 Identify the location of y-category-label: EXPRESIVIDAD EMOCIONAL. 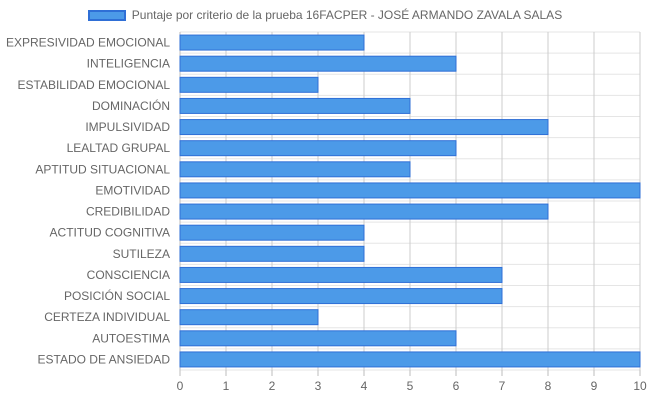
(88, 43).